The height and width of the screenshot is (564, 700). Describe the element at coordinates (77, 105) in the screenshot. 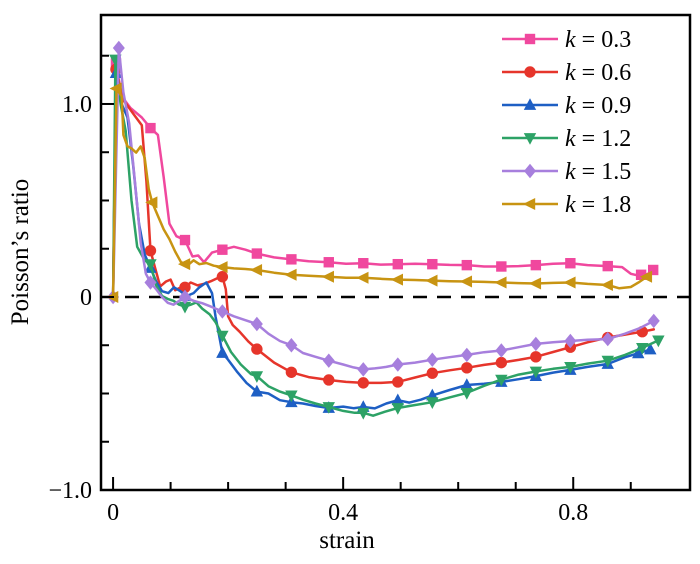

I see `y-tick-label: 1.0` at that location.